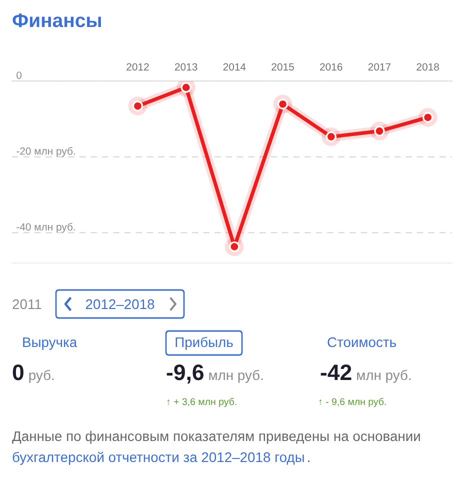 This screenshot has height=491, width=471. Describe the element at coordinates (185, 374) in the screenshot. I see `text: -9,6` at that location.